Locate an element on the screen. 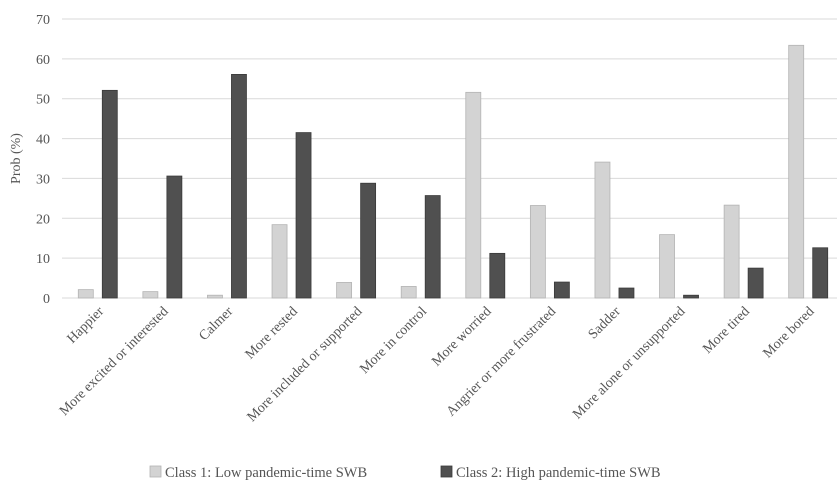  legend-label-1: Class 1: Low pandemic-time SWB is located at coordinates (266, 473).